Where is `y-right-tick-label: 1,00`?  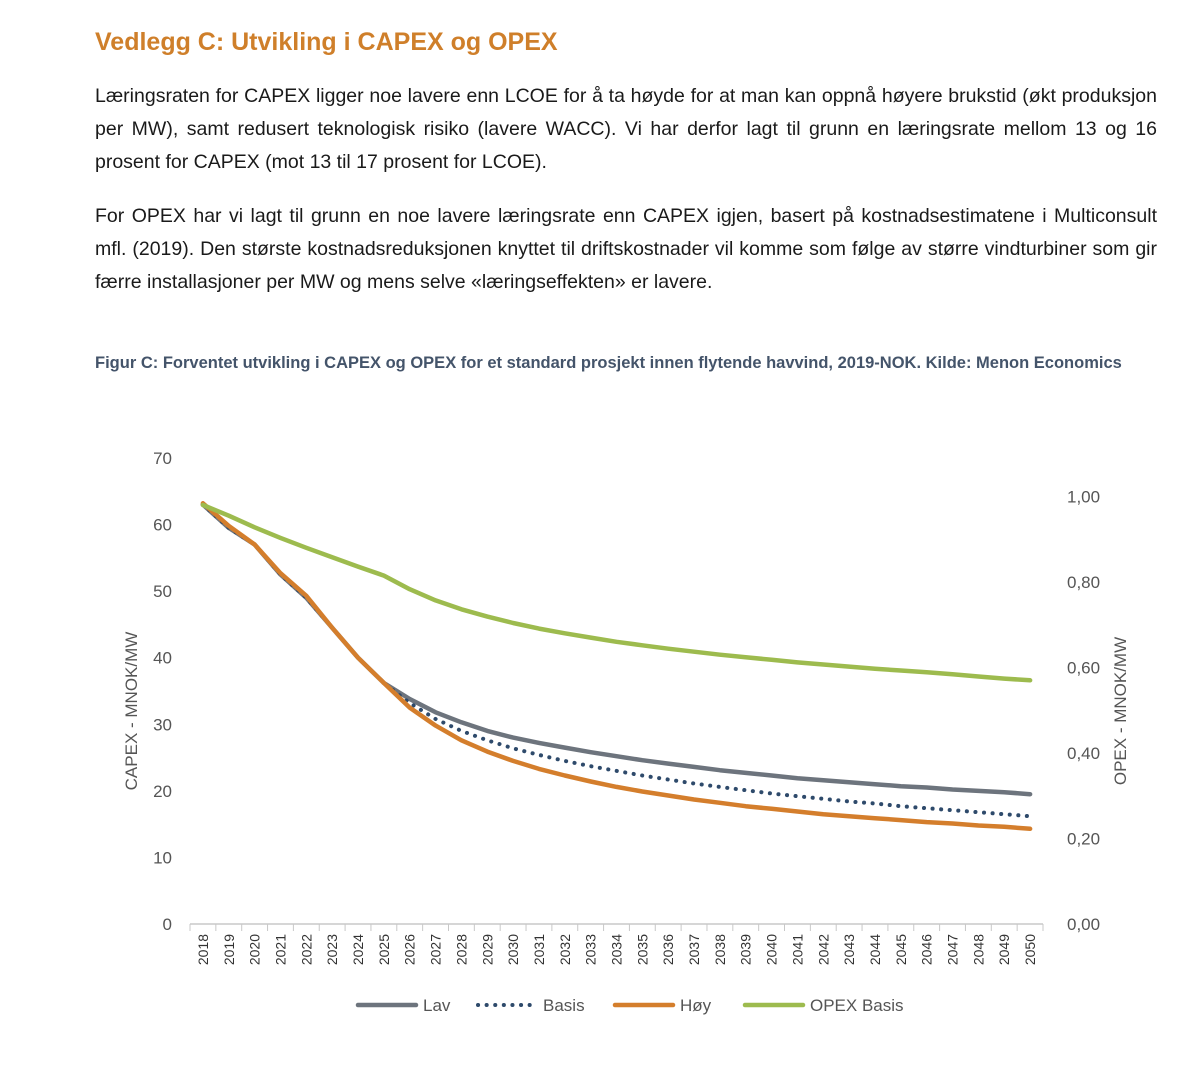
y-right-tick-label: 1,00 is located at coordinates (1083, 496).